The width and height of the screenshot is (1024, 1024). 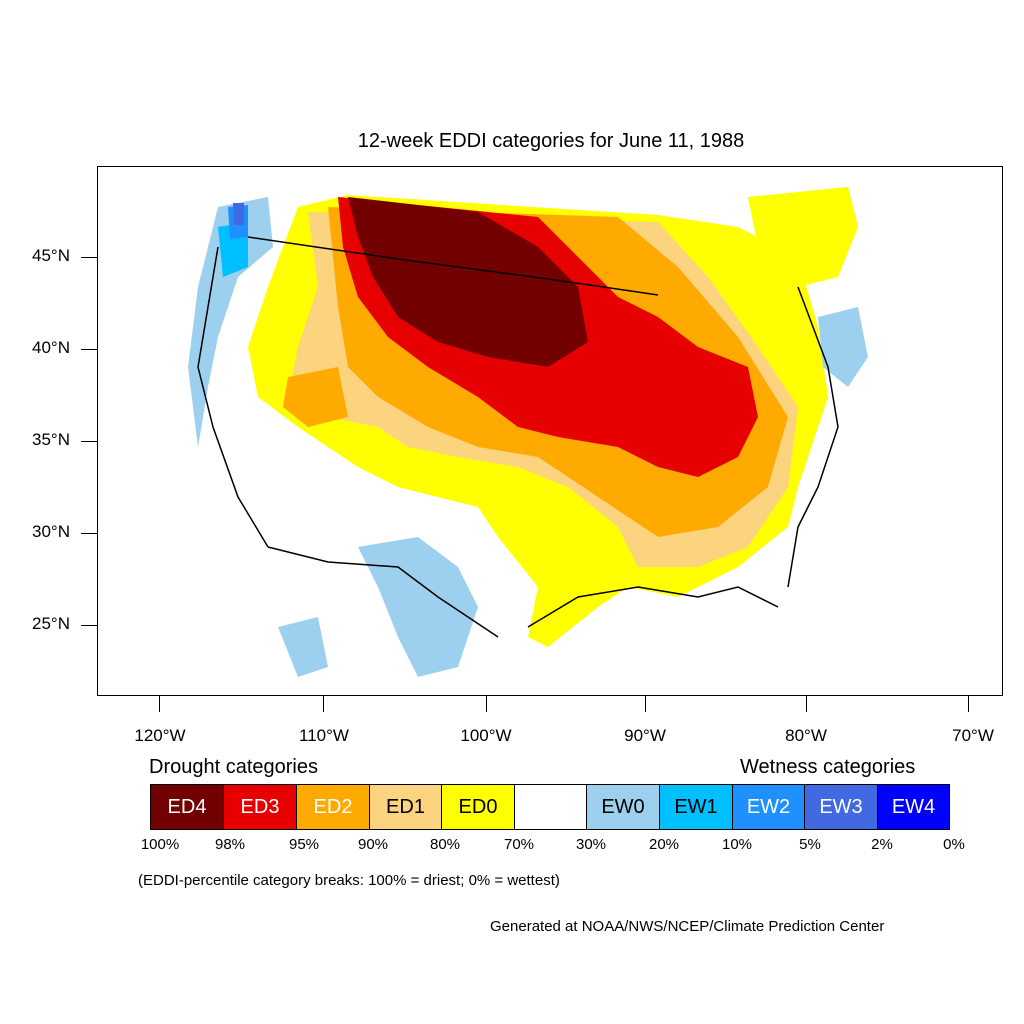 I want to click on legend-box-neutral, so click(x=550, y=807).